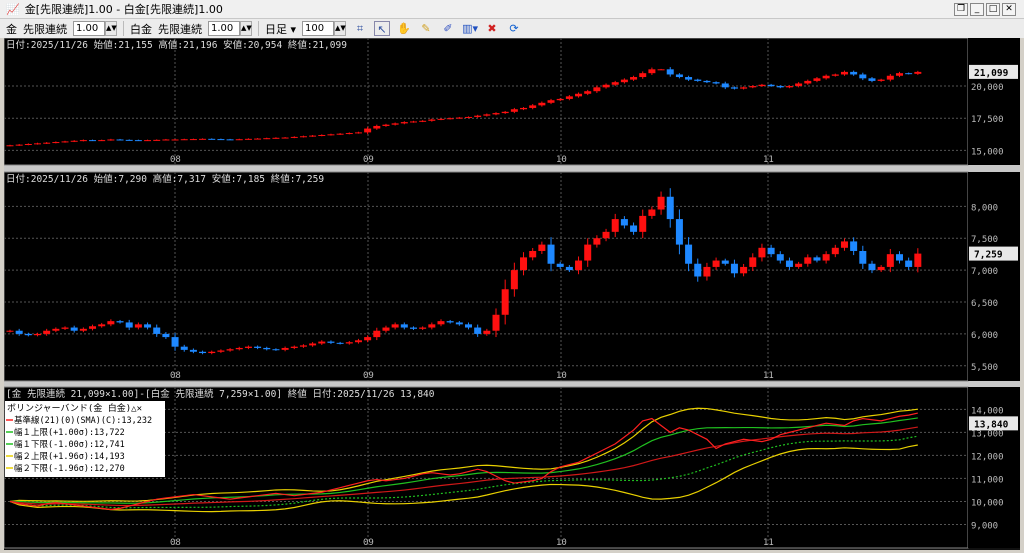 The width and height of the screenshot is (1024, 553). Describe the element at coordinates (987, 88) in the screenshot. I see `y-tick-label: 20,000` at that location.